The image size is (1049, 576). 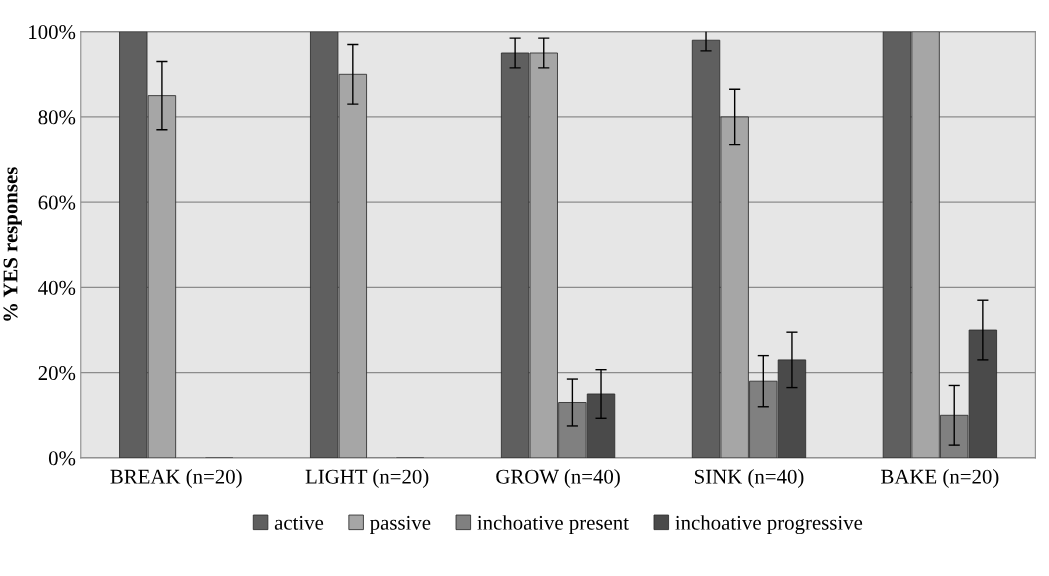 What do you see at coordinates (52, 32) in the screenshot?
I see `y-tick-label: 100%` at bounding box center [52, 32].